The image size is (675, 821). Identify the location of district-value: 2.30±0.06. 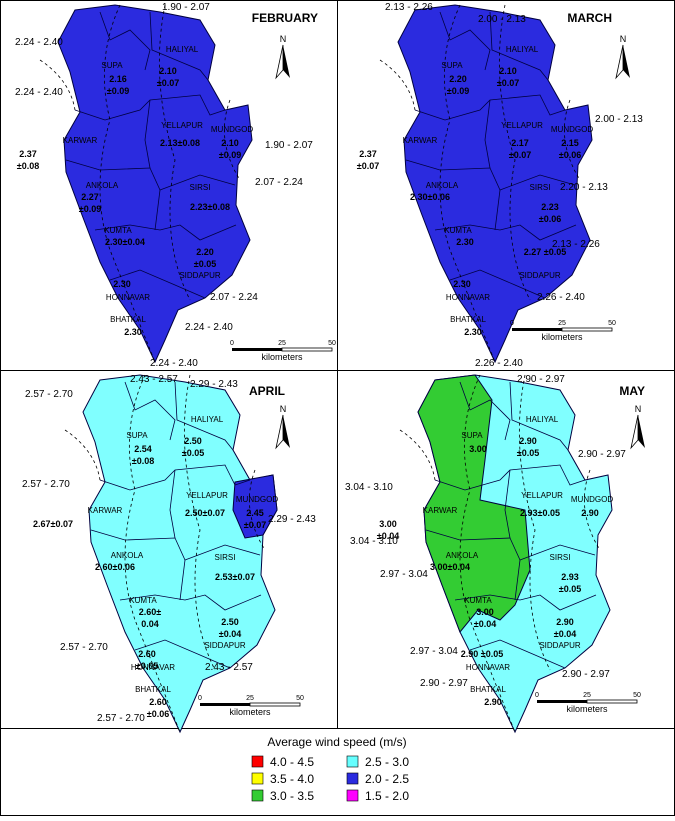
(430, 197).